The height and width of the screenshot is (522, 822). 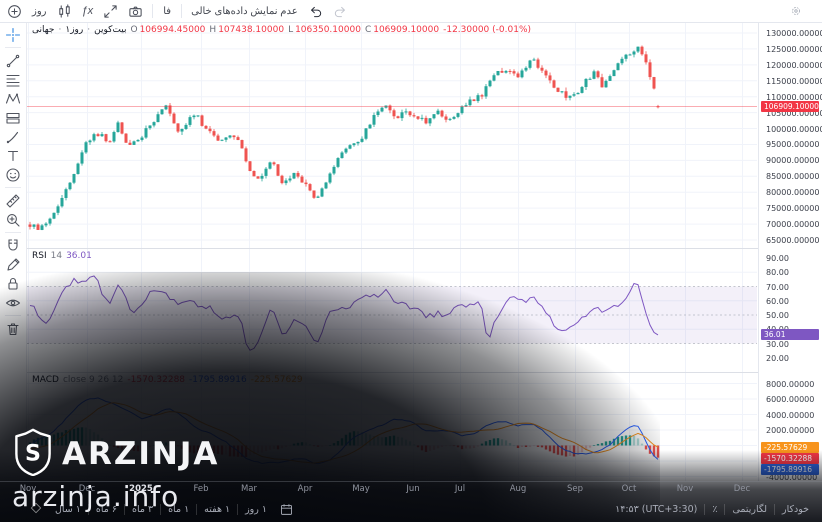 What do you see at coordinates (794, 97) in the screenshot?
I see `axis-tick: 110000.00000` at bounding box center [794, 97].